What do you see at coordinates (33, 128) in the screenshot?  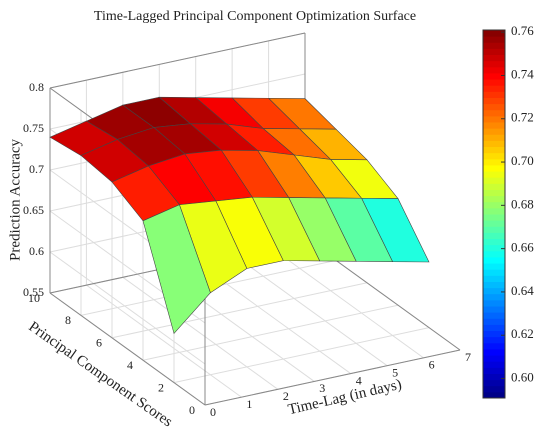 I see `z-tick-label: 0.75` at bounding box center [33, 128].